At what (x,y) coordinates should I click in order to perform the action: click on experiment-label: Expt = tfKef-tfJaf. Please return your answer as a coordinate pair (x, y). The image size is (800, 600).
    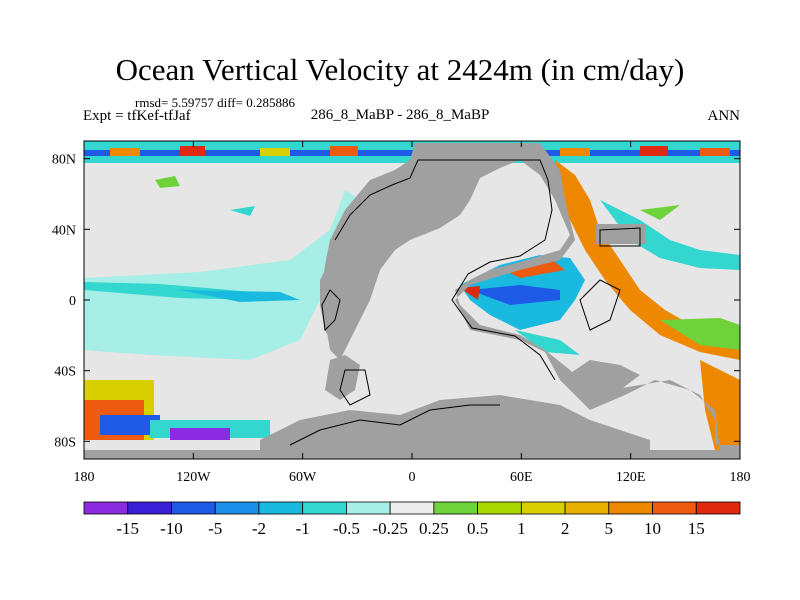
    Looking at the image, I should click on (137, 116).